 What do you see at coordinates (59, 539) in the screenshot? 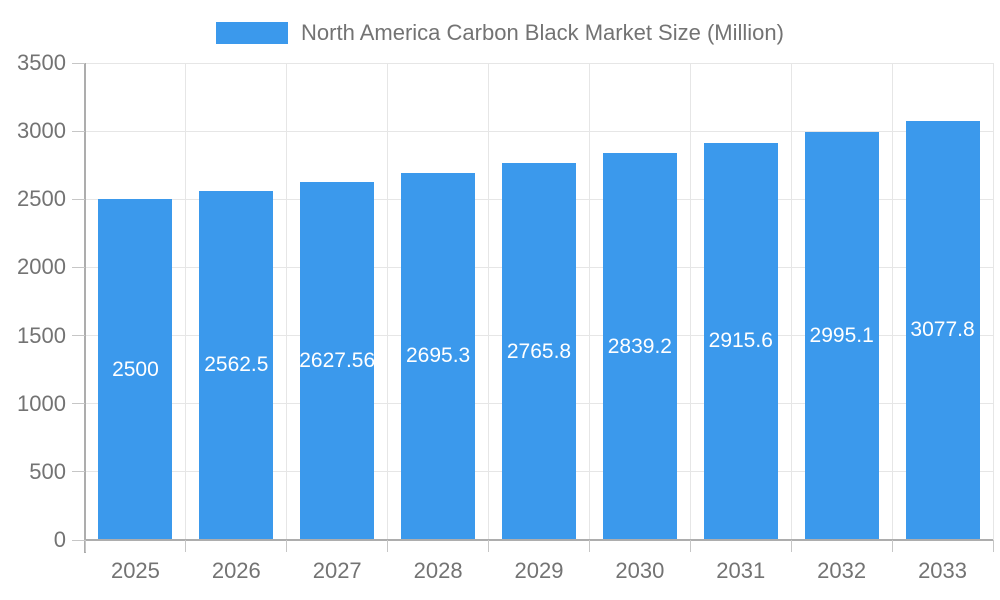
I see `y-tick-label: 0` at bounding box center [59, 539].